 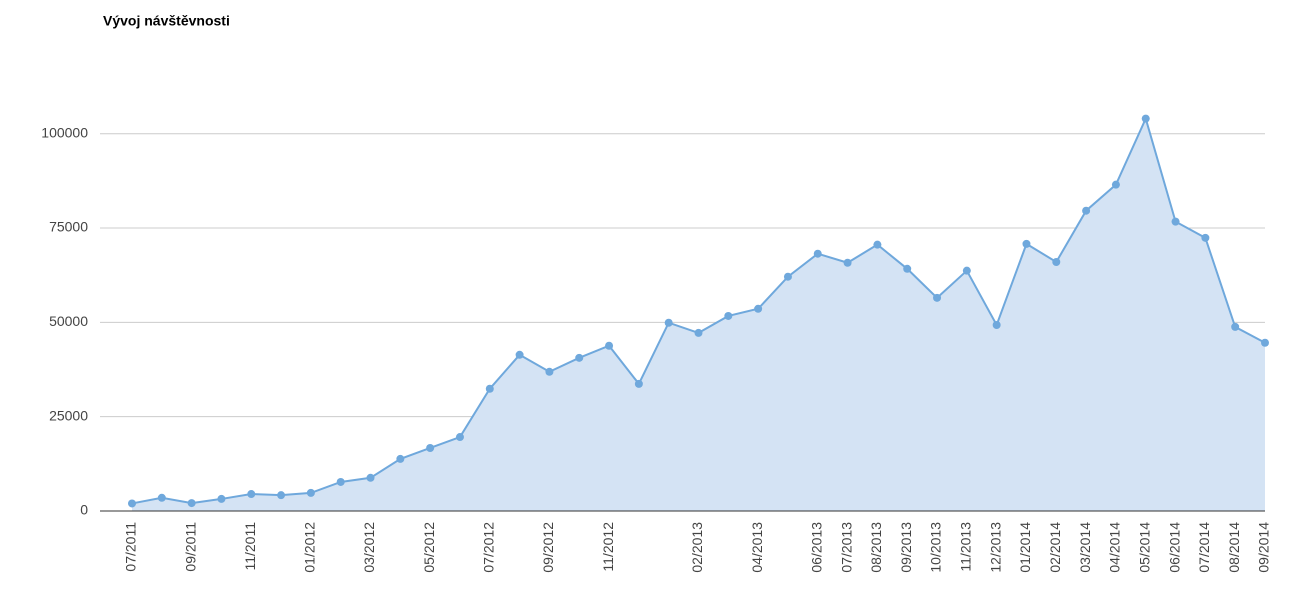 I want to click on x-tick-label: 07/2011, so click(x=131, y=547).